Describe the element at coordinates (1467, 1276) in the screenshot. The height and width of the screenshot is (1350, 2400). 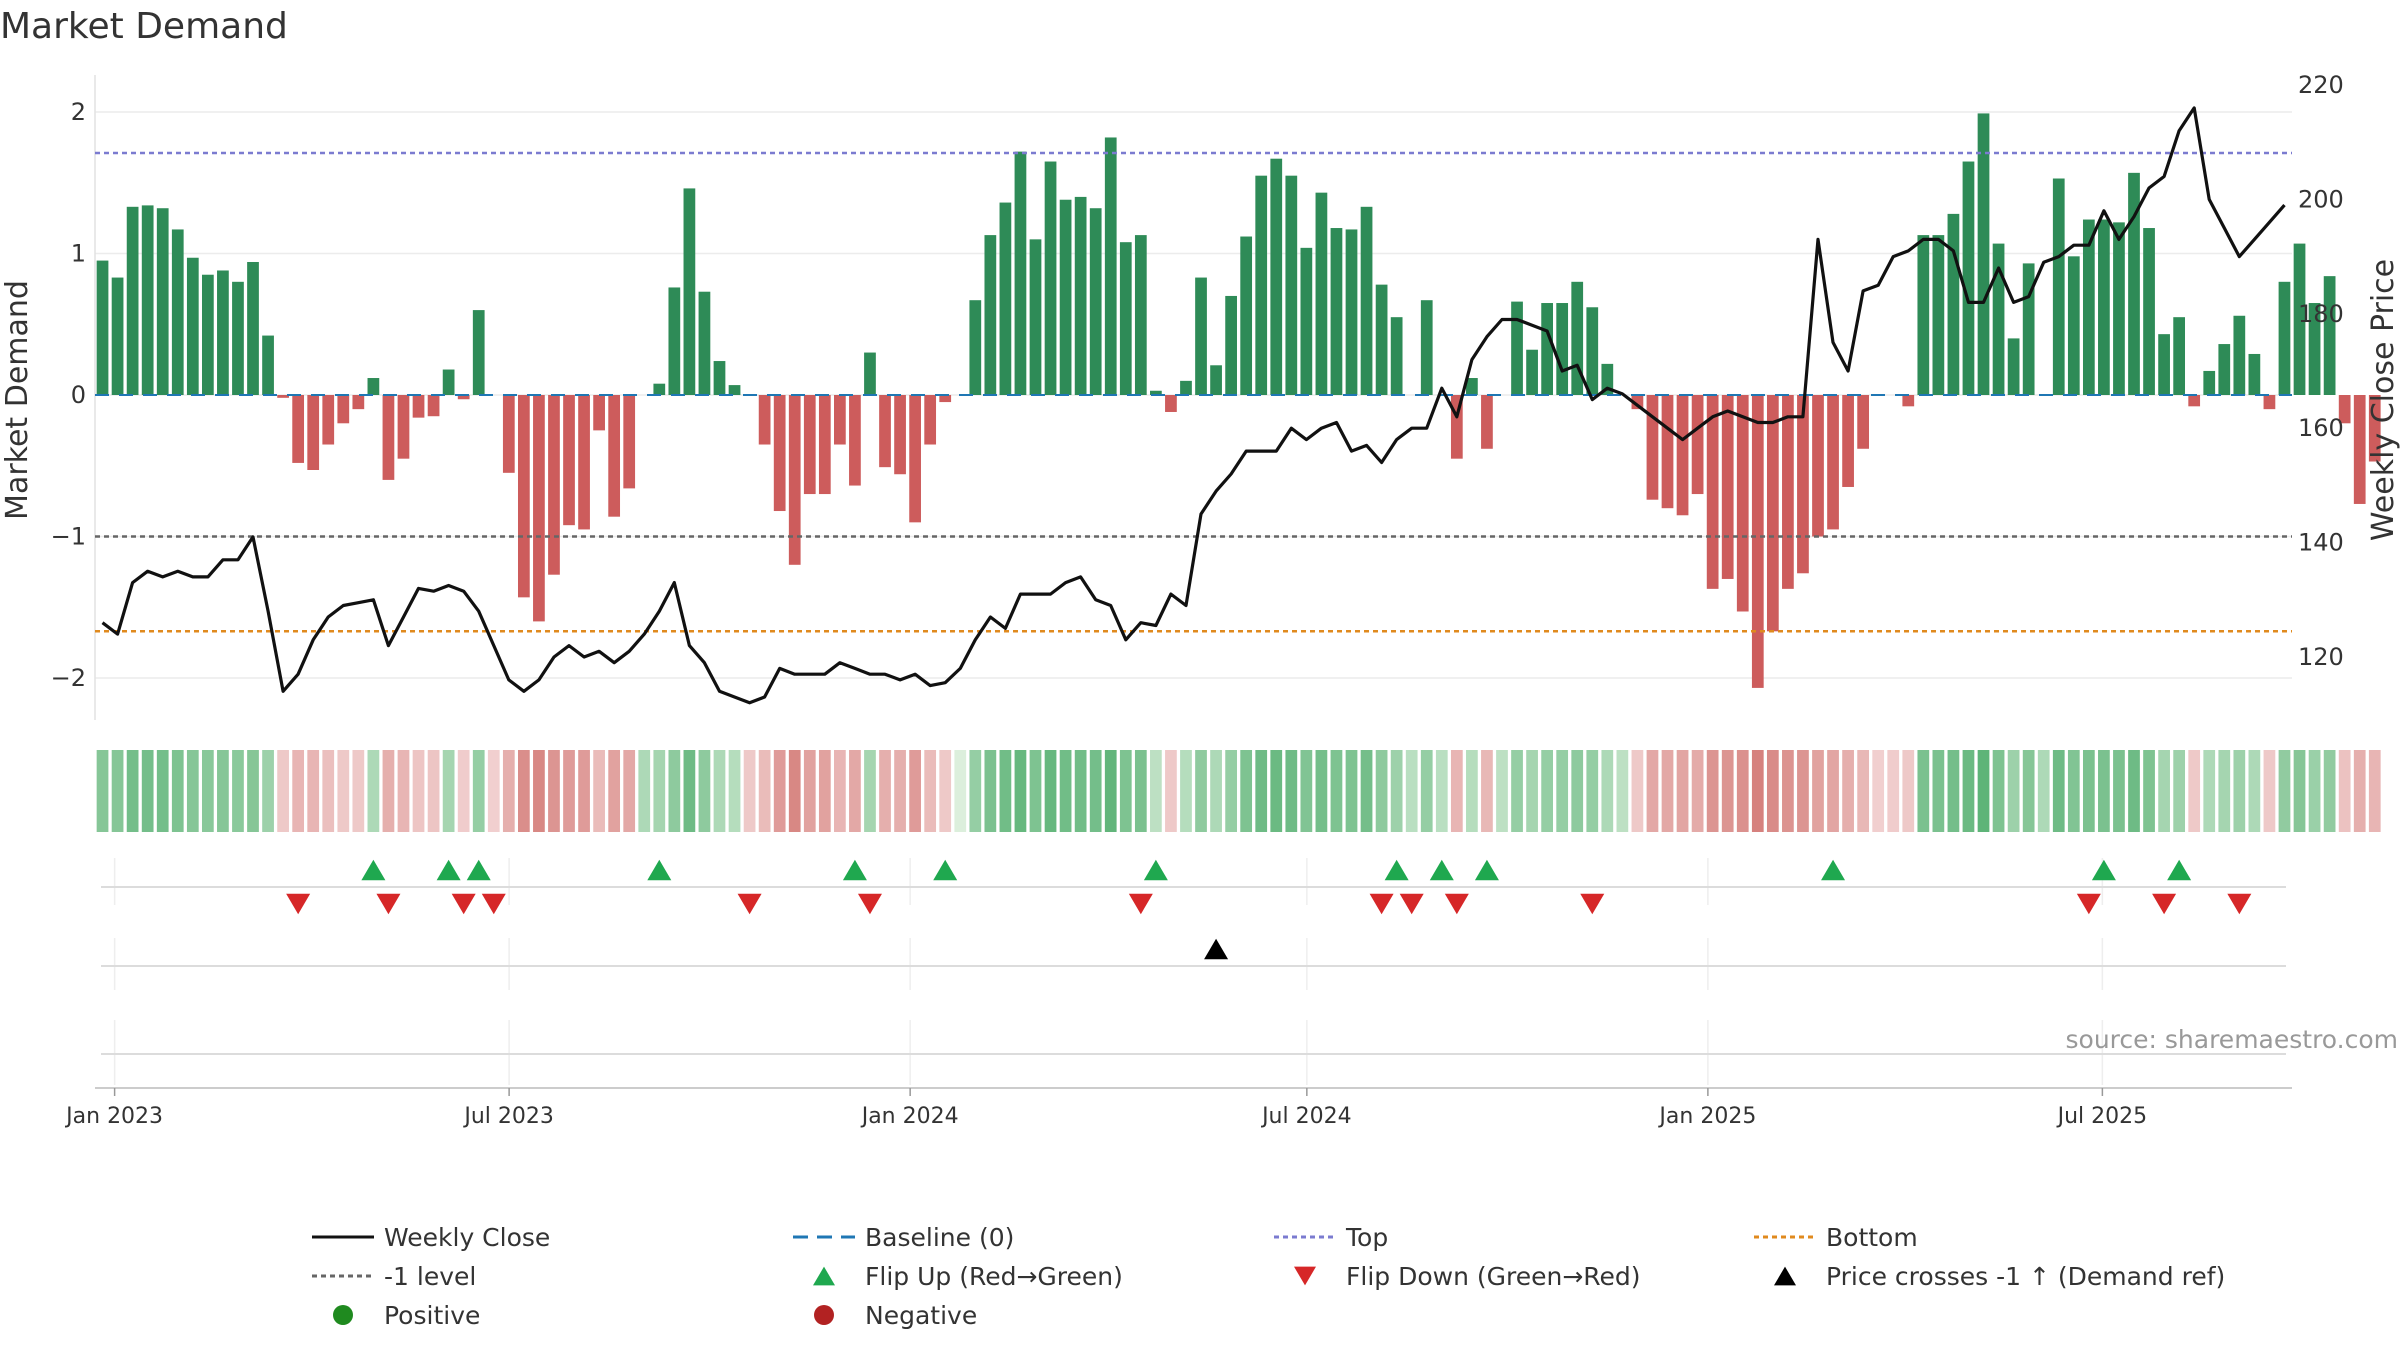
I see `legend-item: Flip Down (Green→Red)` at that location.